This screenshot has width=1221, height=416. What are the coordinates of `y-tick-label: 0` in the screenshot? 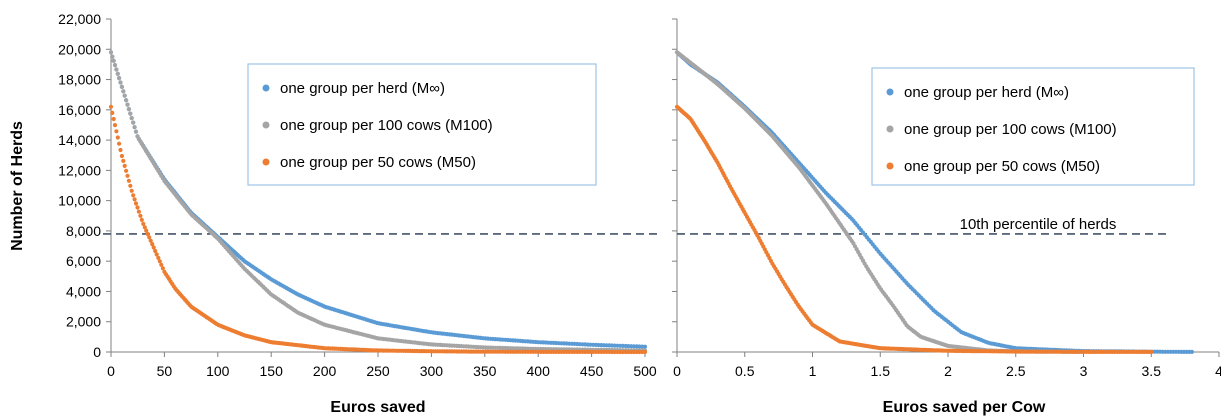 It's located at (97, 352).